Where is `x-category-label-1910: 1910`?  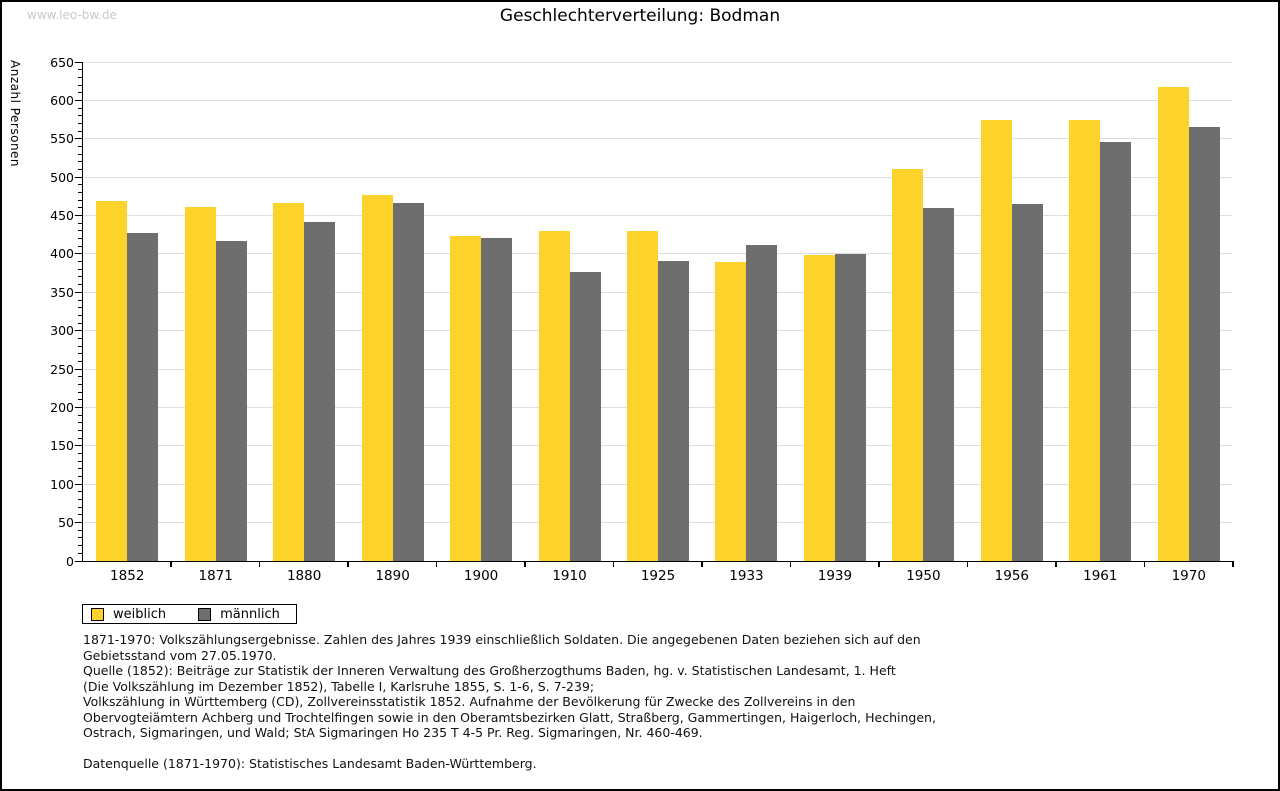 x-category-label-1910: 1910 is located at coordinates (569, 576).